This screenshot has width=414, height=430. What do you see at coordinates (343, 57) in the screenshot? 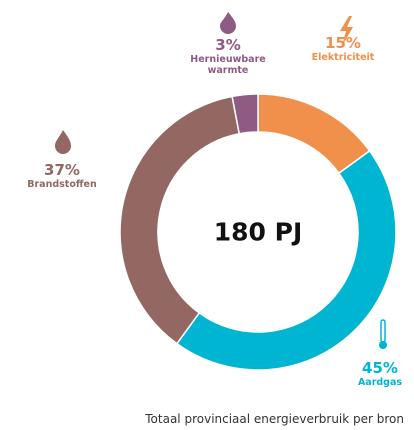
I see `category-label: Elektriciteit` at bounding box center [343, 57].